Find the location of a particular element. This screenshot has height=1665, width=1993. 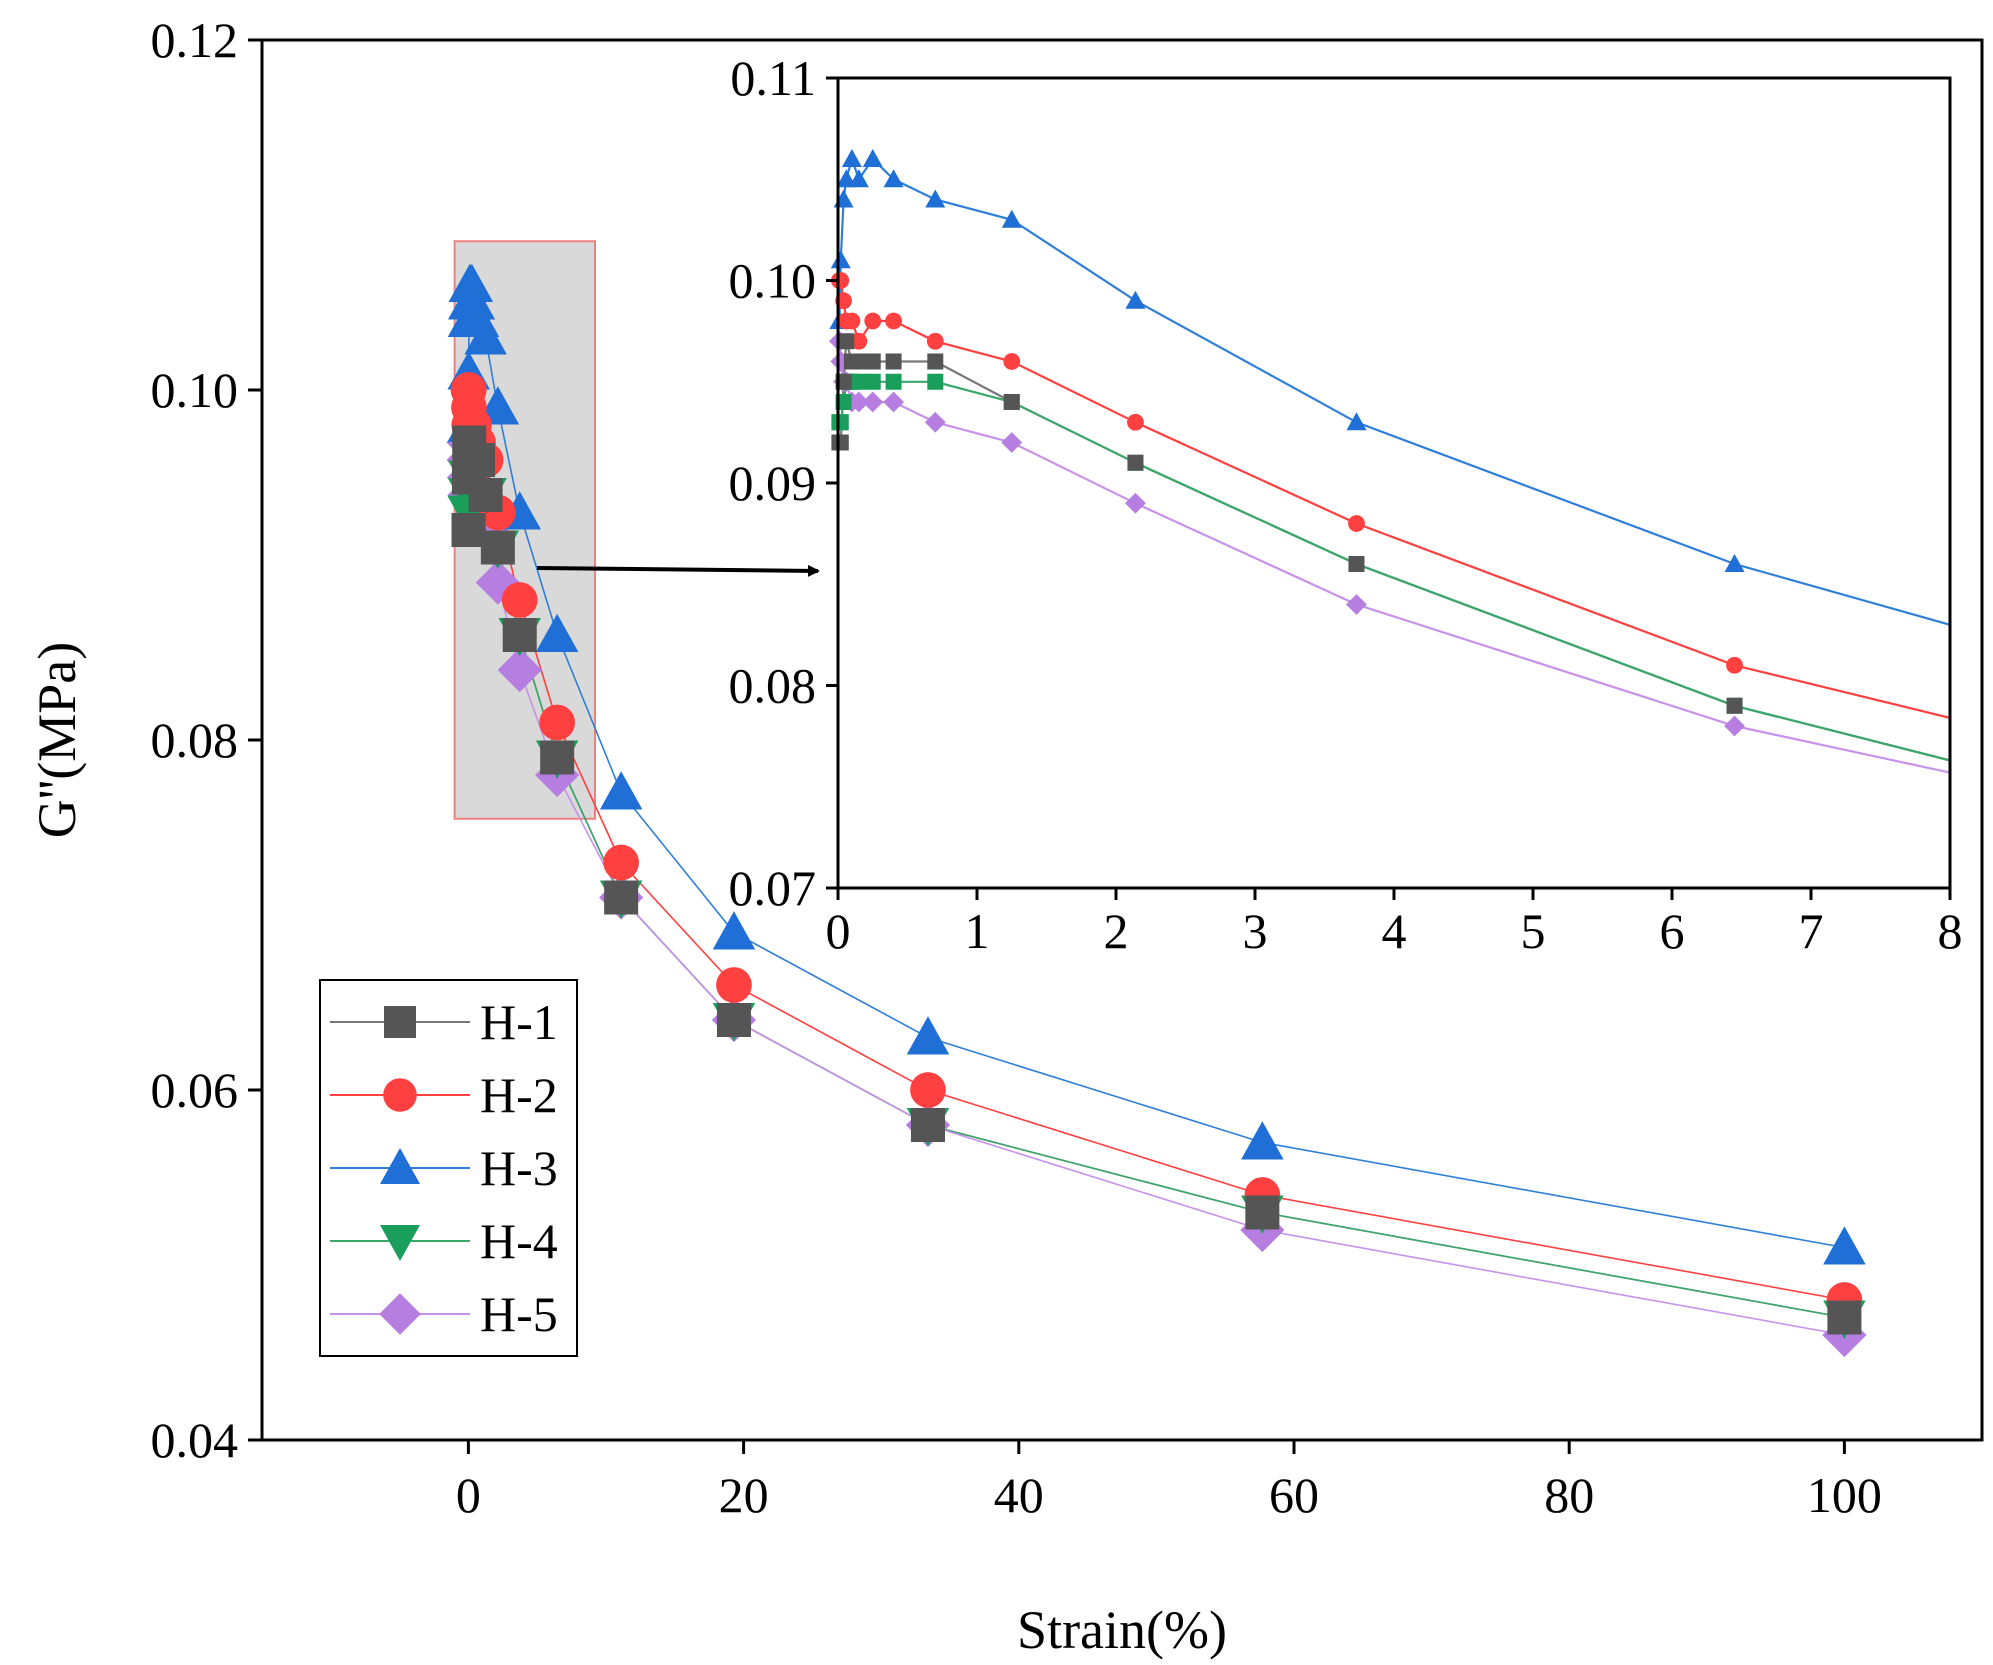

inset-y-tick-label: 0.11 is located at coordinates (773, 78).